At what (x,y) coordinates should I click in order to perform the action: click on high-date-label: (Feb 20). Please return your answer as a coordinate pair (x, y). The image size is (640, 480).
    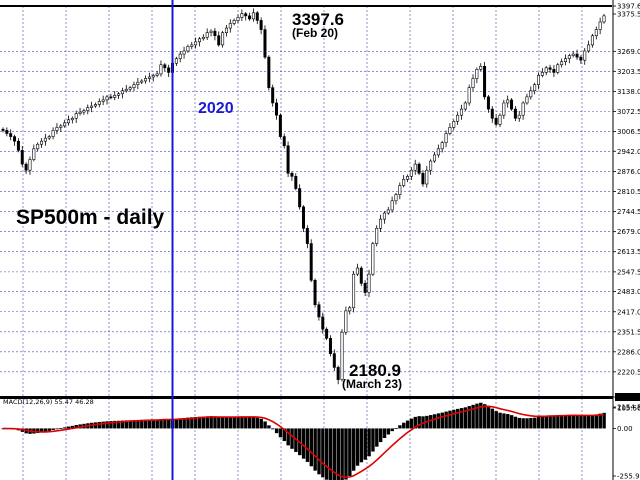
    Looking at the image, I should click on (315, 33).